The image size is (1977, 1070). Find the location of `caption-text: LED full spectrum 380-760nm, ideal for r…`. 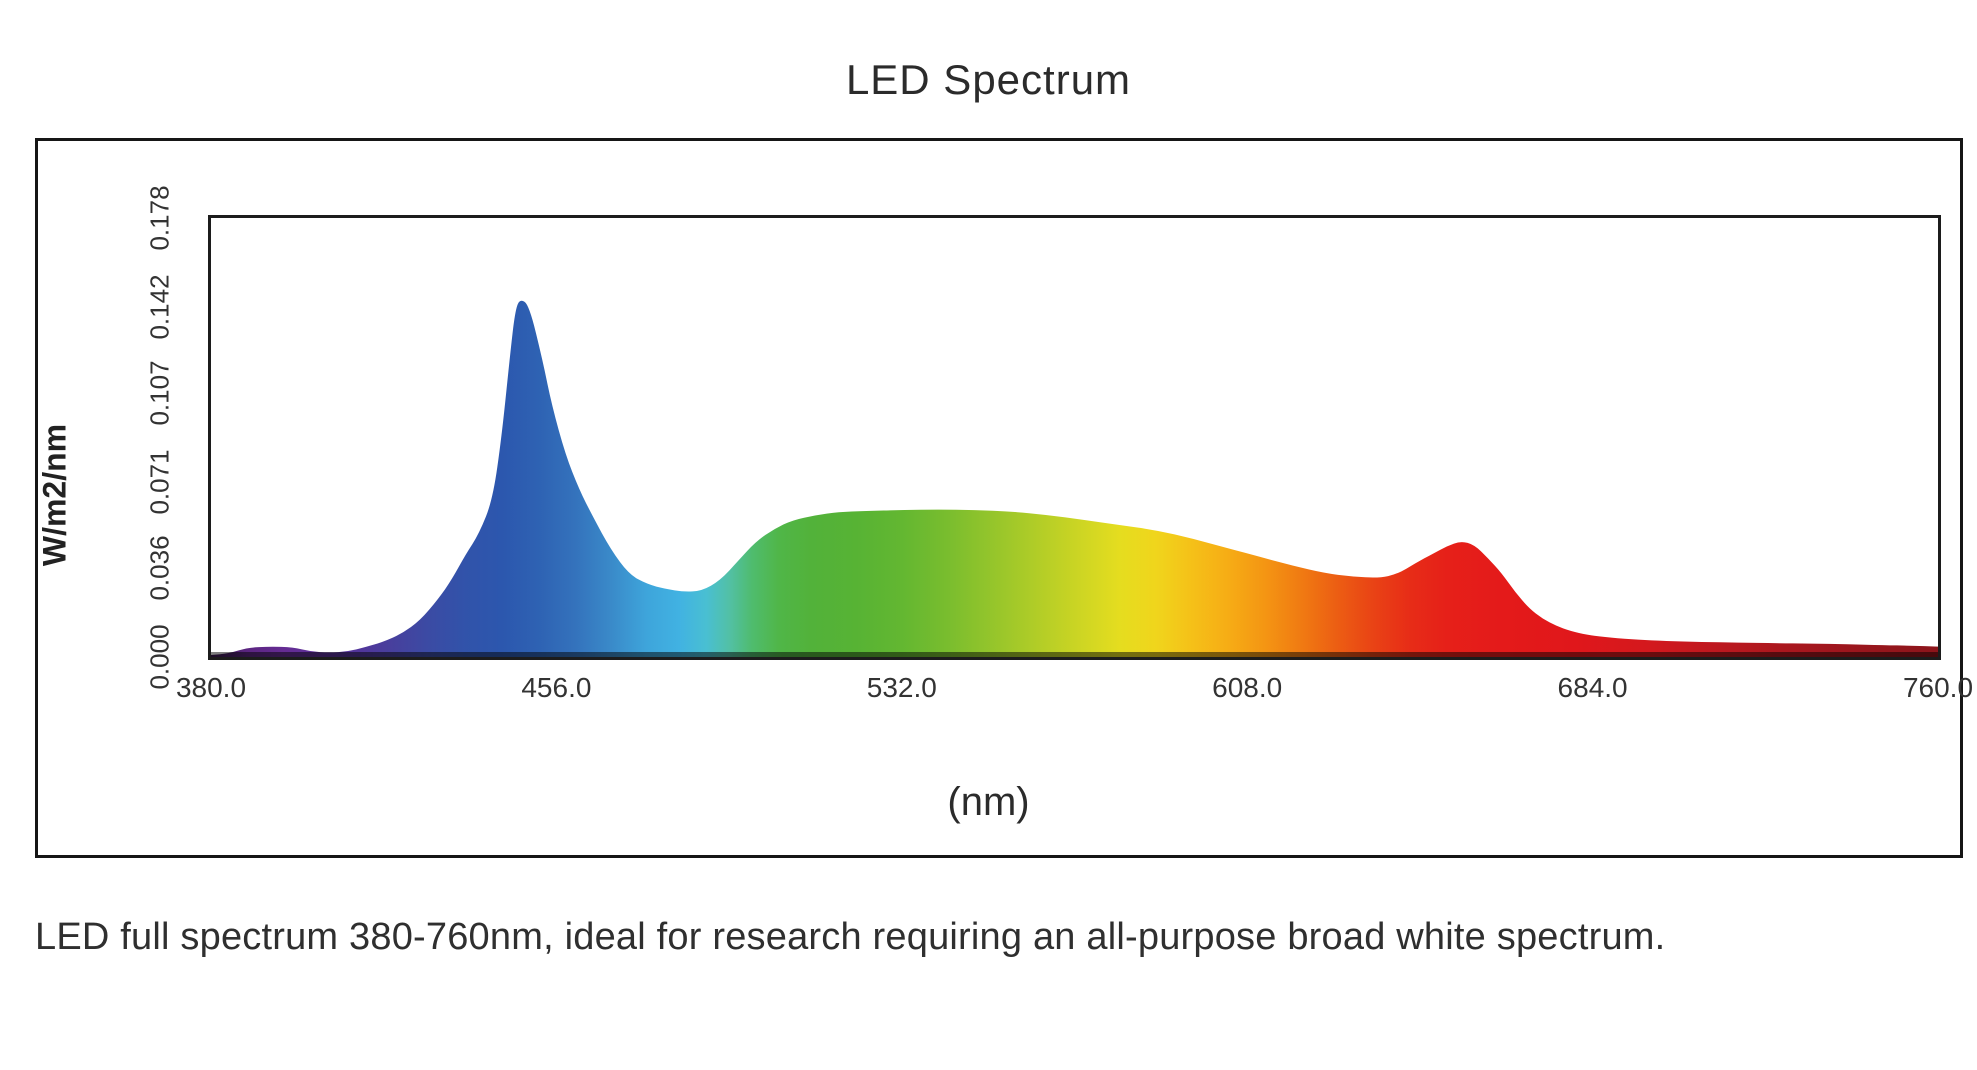

caption-text: LED full spectrum 380-760nm, ideal for r… is located at coordinates (850, 937).